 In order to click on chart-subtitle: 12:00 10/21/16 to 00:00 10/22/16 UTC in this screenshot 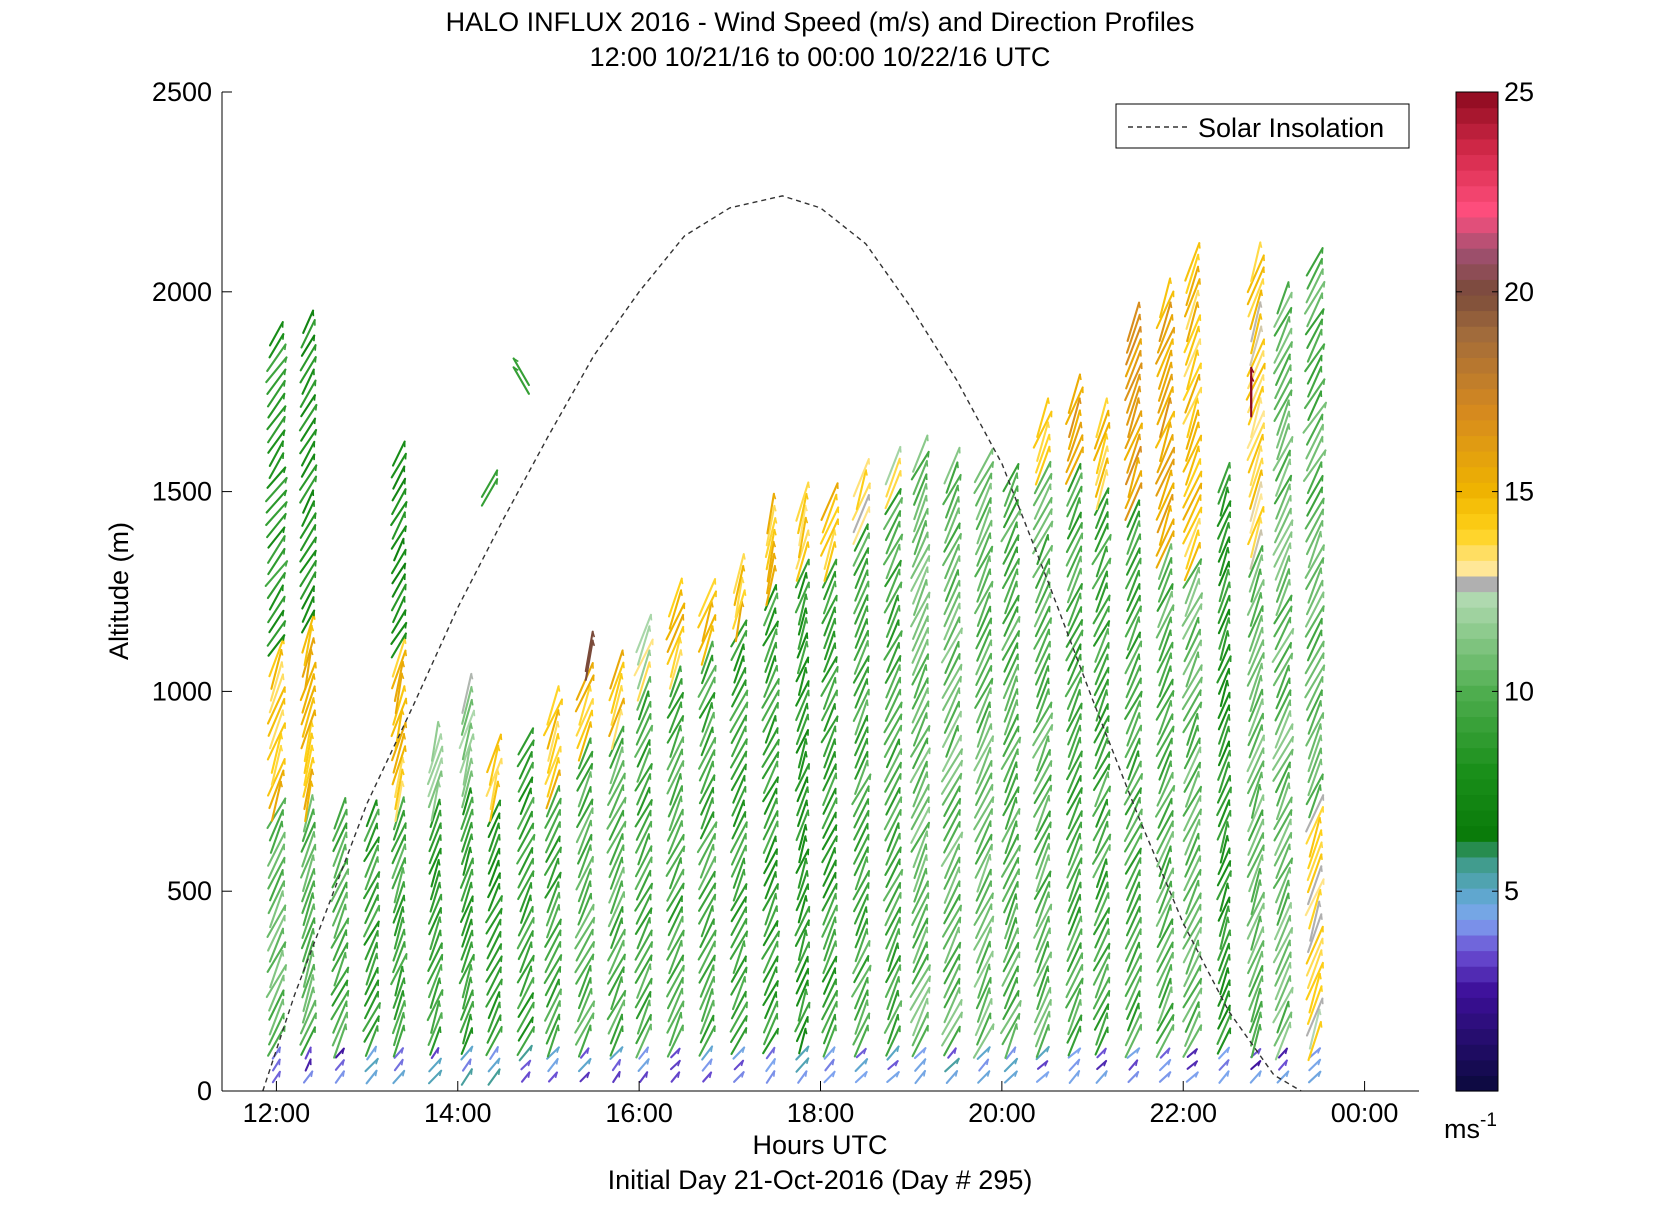, I will do `click(820, 57)`.